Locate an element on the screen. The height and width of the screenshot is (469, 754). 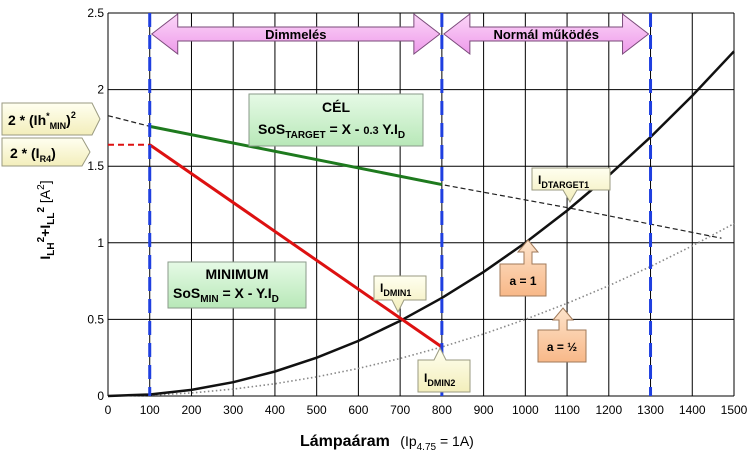
x-tick-label: 800 is located at coordinates (442, 410).